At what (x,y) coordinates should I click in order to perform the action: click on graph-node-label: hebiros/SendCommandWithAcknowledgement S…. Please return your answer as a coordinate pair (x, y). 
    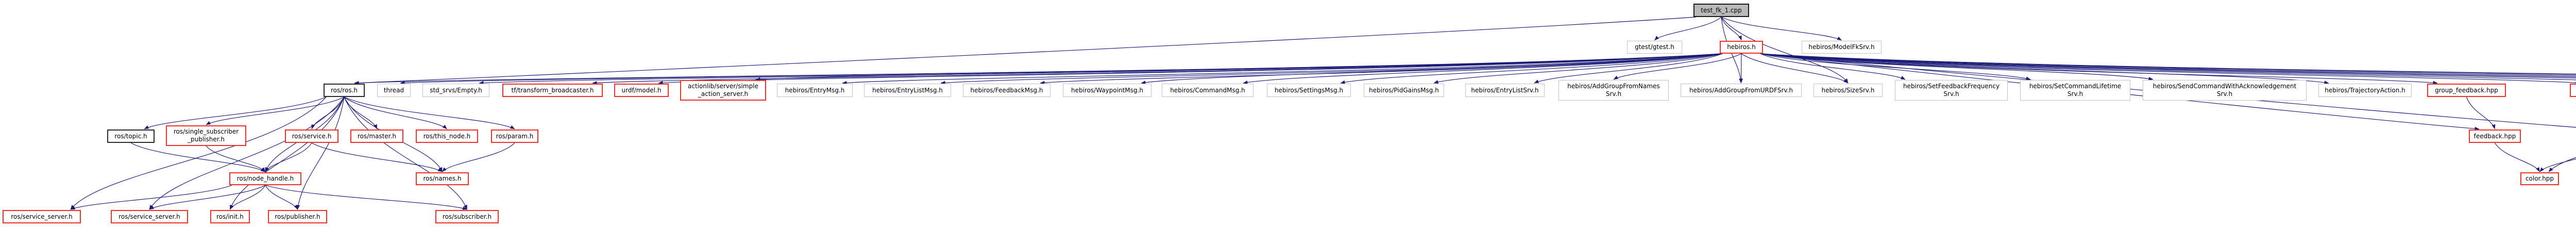
    Looking at the image, I should click on (2225, 90).